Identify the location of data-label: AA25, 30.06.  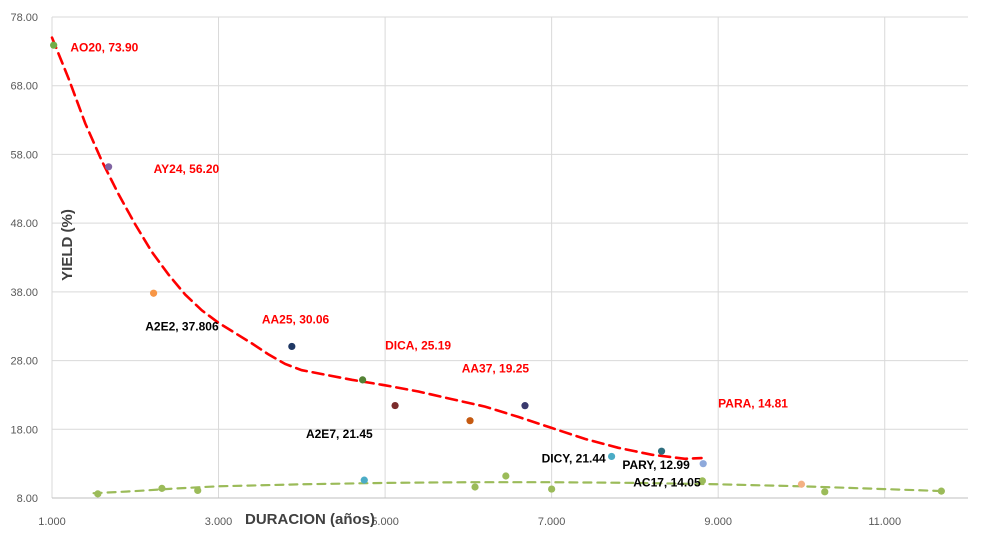
(296, 319).